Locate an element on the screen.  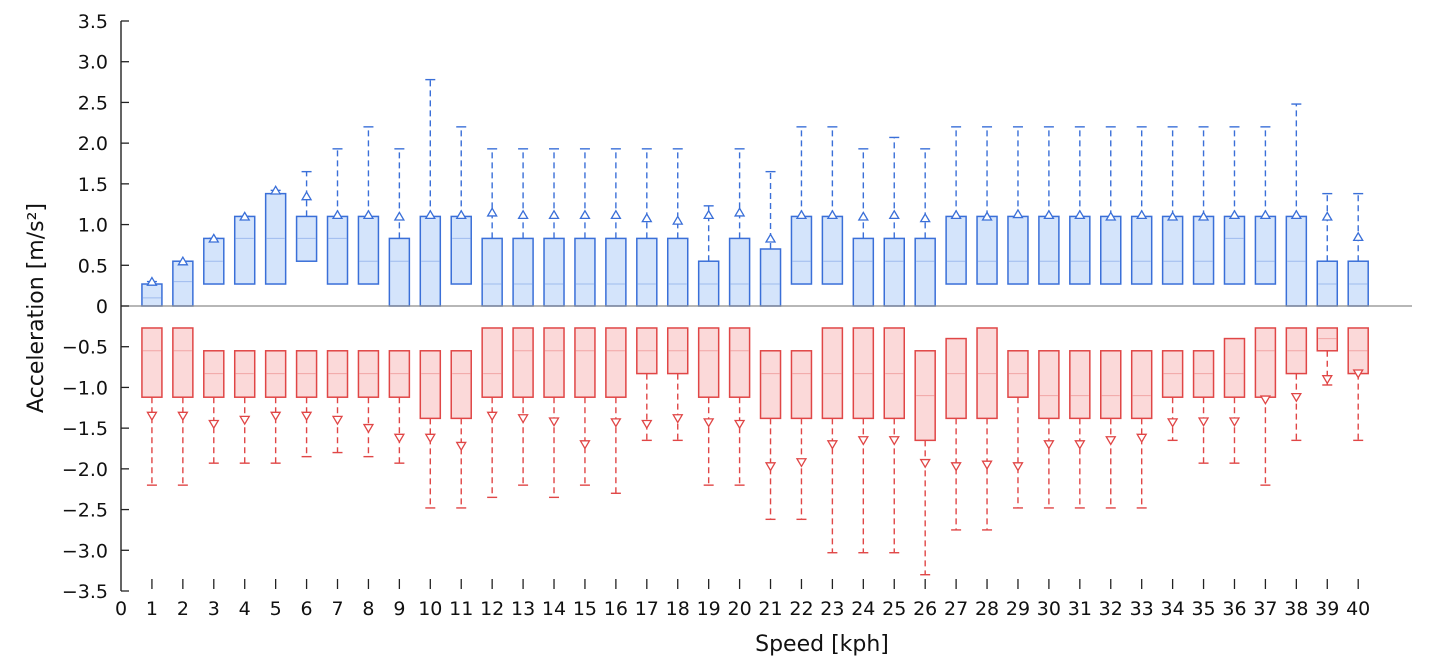
x-tick-label: 26 is located at coordinates (925, 609).